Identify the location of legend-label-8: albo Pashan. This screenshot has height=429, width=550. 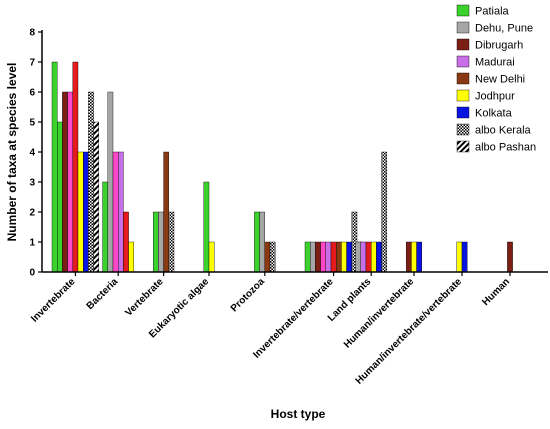
(505, 148).